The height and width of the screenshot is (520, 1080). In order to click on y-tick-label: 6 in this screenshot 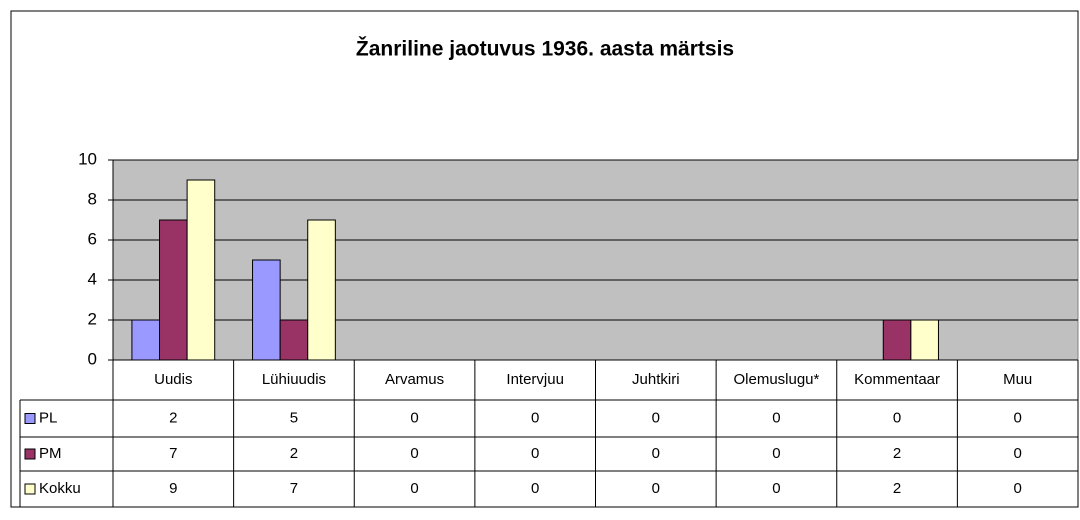, I will do `click(92, 238)`.